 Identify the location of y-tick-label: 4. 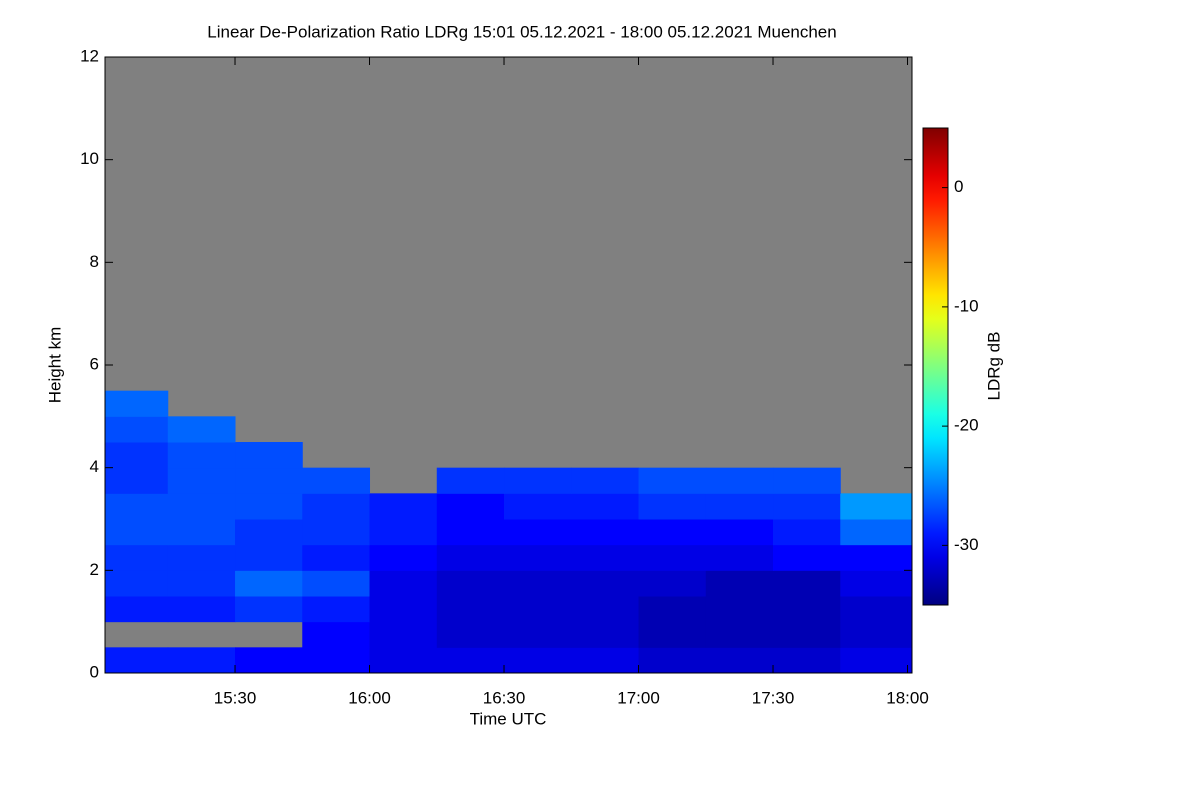
(94, 466).